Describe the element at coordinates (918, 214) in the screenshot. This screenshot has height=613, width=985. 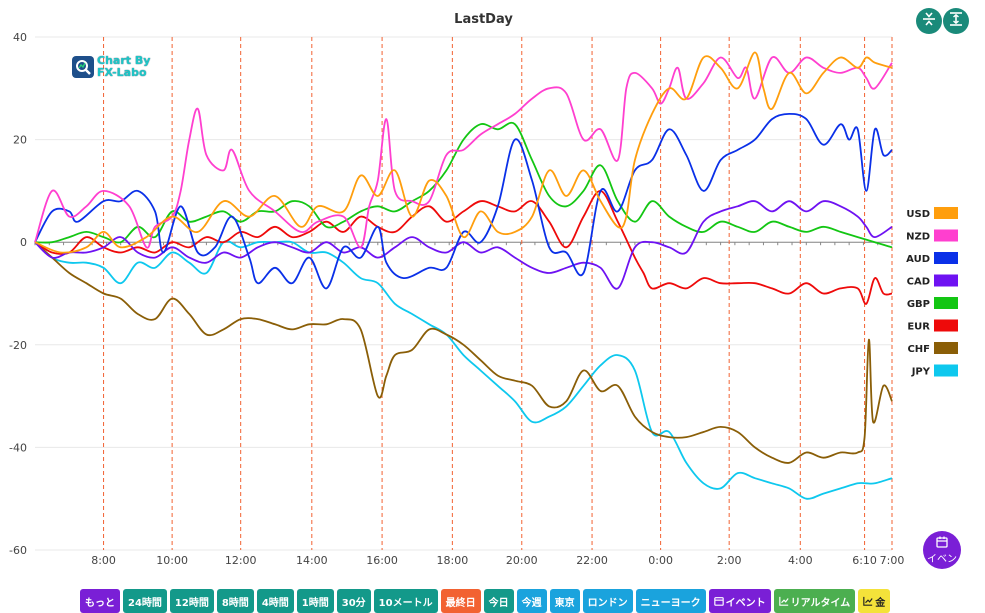
I see `legend-label-usd: USD` at that location.